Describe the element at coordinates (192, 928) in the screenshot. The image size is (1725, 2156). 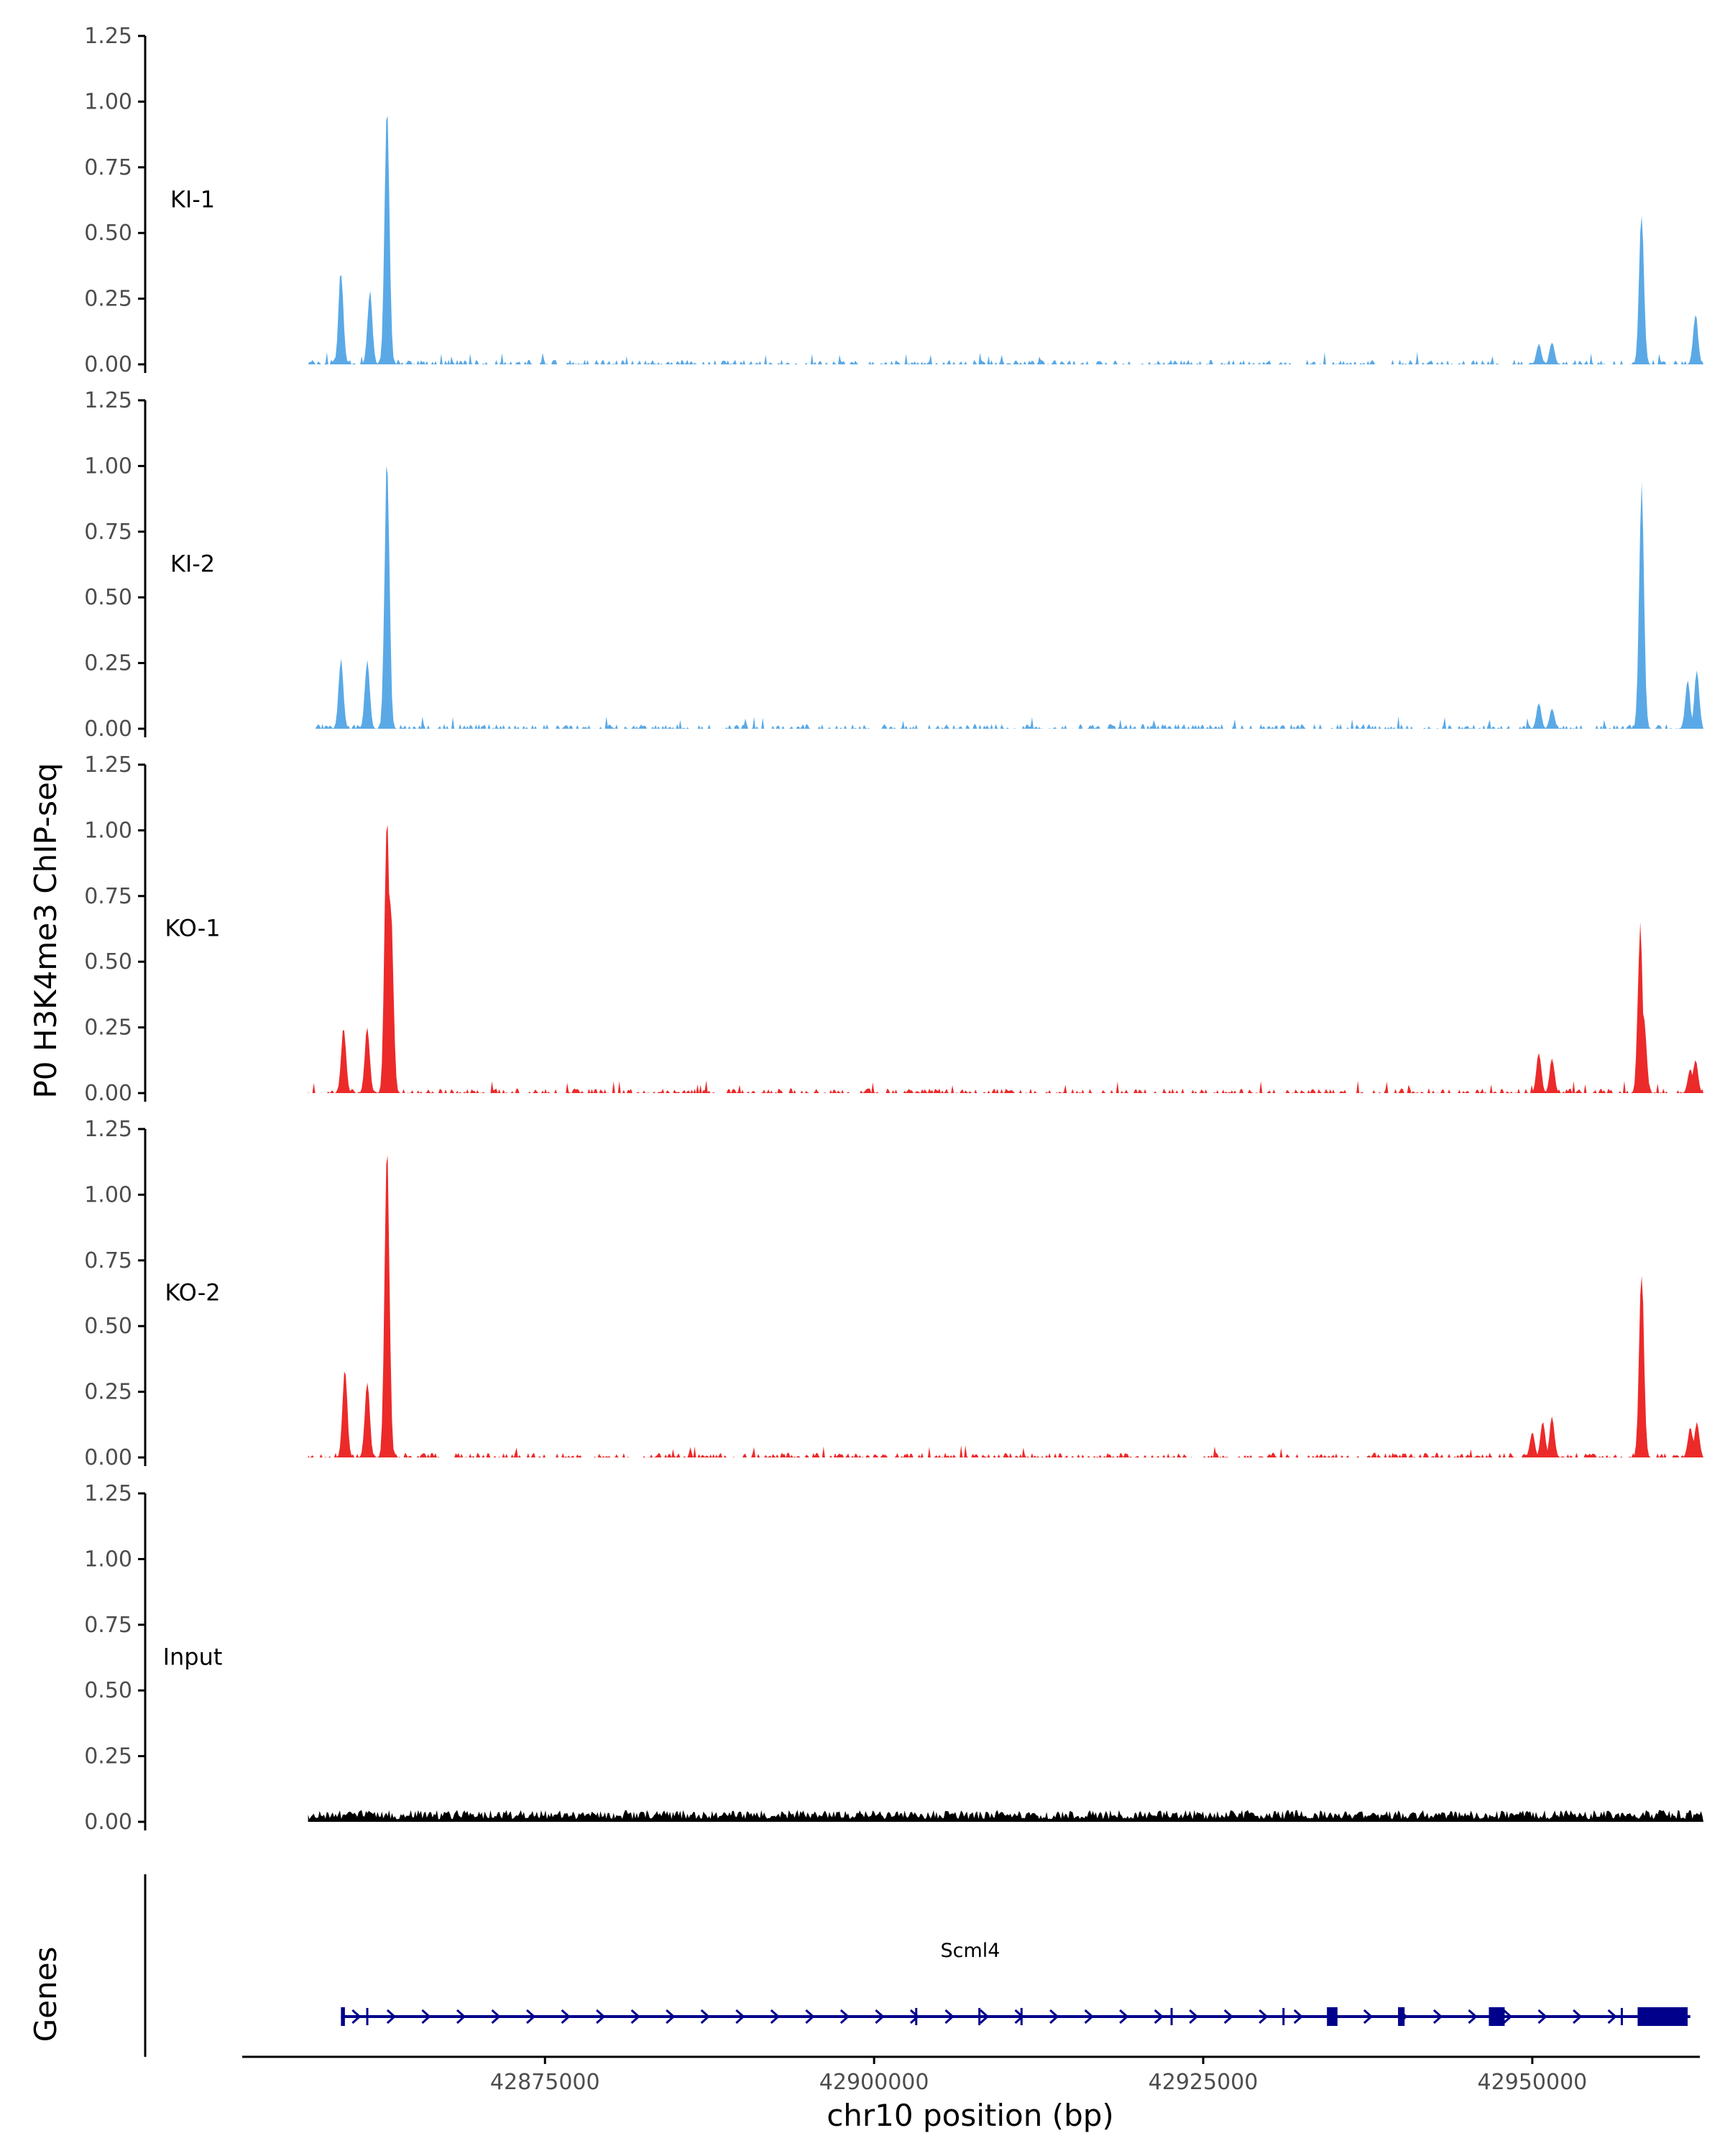
I see `track-label: KO-1` at that location.